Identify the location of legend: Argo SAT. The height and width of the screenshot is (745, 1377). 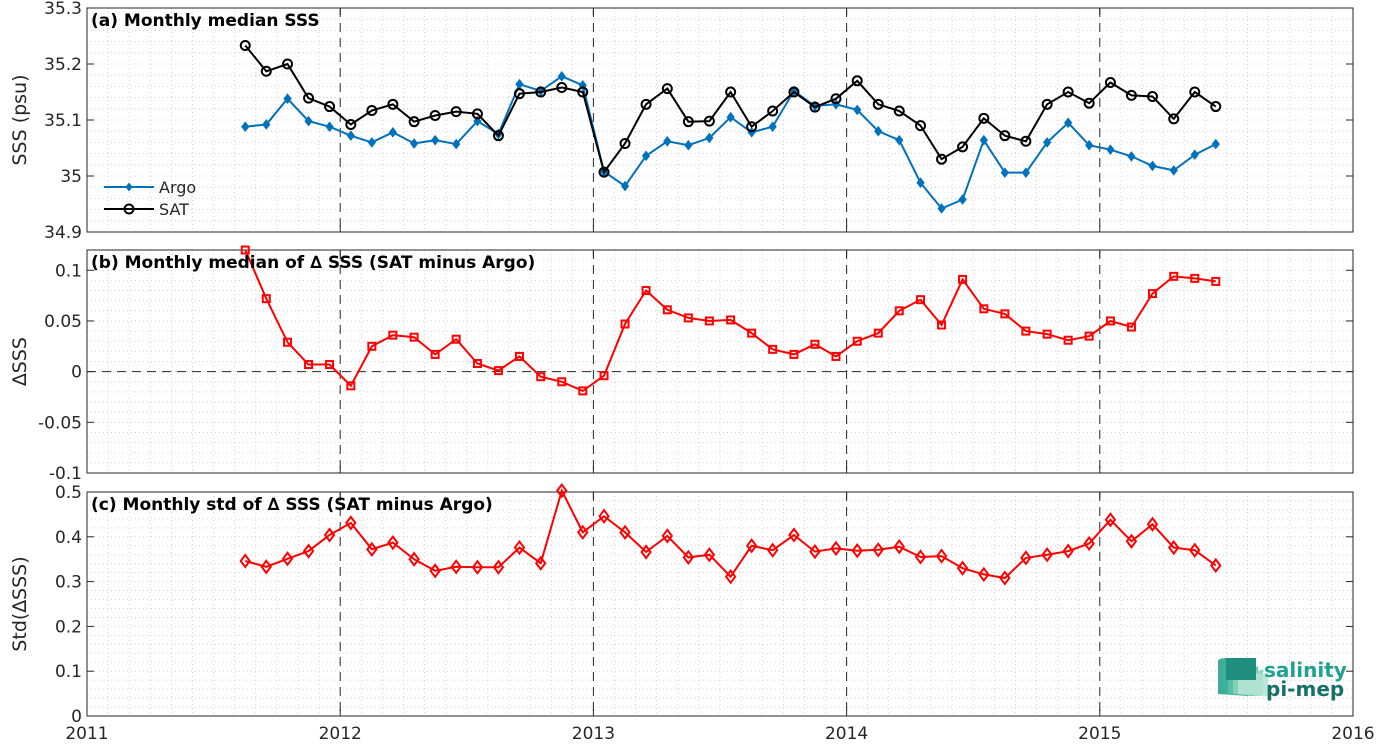
(150, 198).